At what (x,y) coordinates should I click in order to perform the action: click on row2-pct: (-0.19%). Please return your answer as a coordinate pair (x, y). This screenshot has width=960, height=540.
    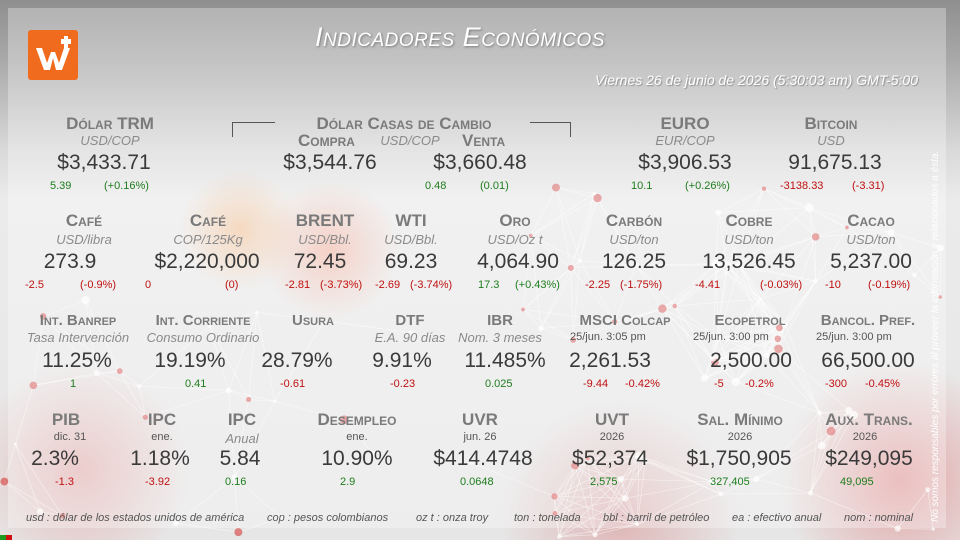
    Looking at the image, I should click on (889, 285).